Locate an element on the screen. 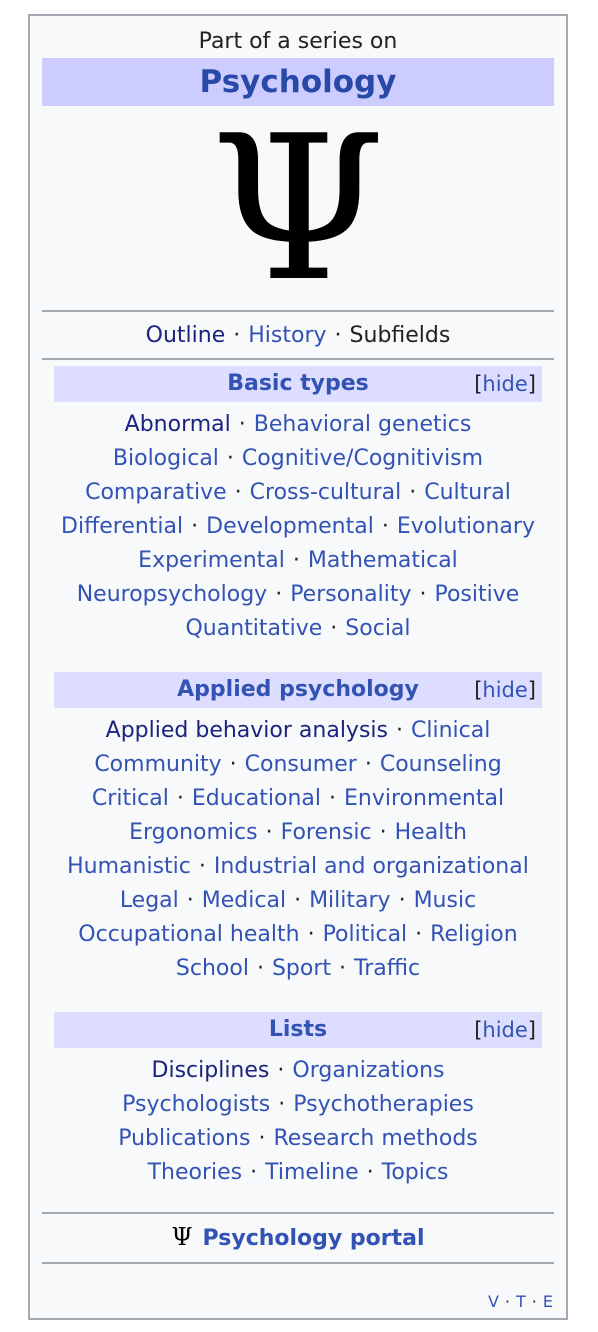  link-line: Experimental · Mathematical is located at coordinates (298, 561).